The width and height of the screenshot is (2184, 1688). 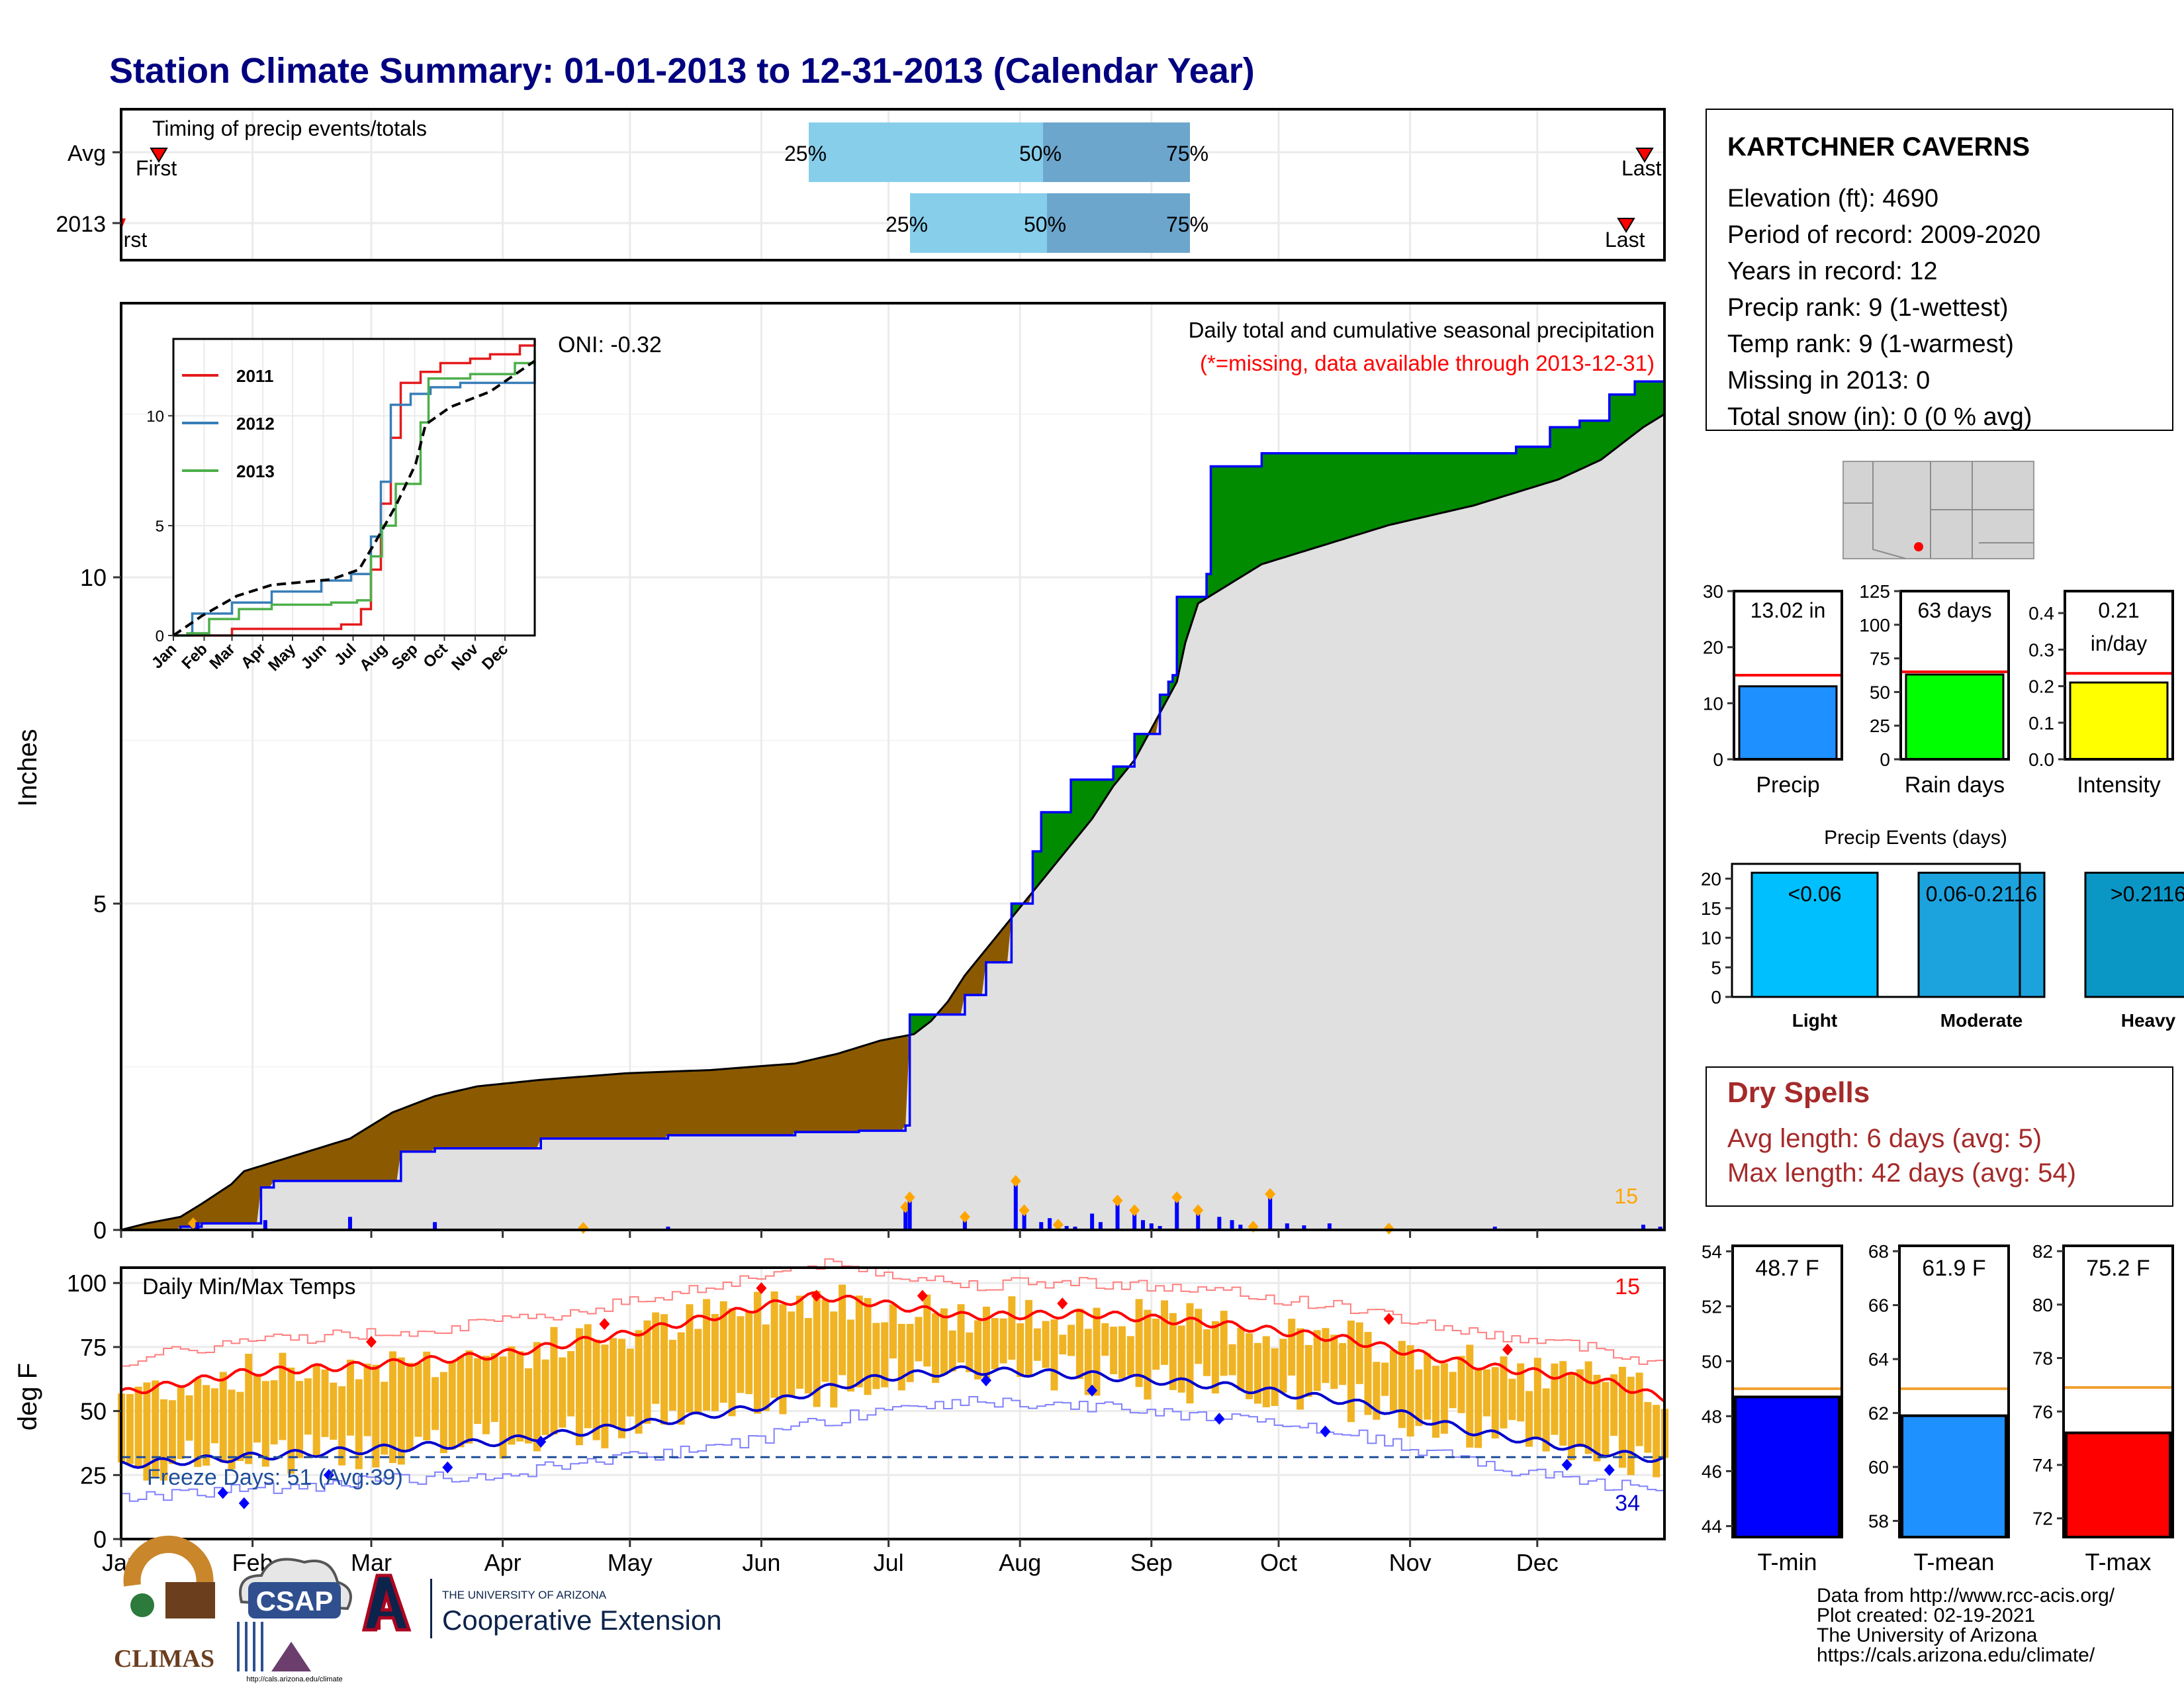 I want to click on events-ytick-label: 0, so click(x=1716, y=997).